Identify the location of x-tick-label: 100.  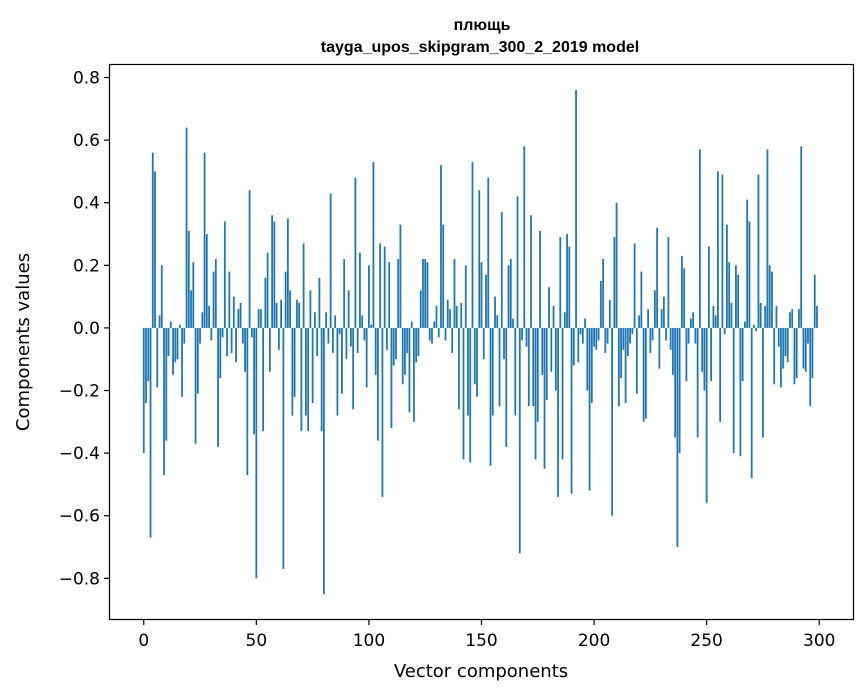
(369, 641).